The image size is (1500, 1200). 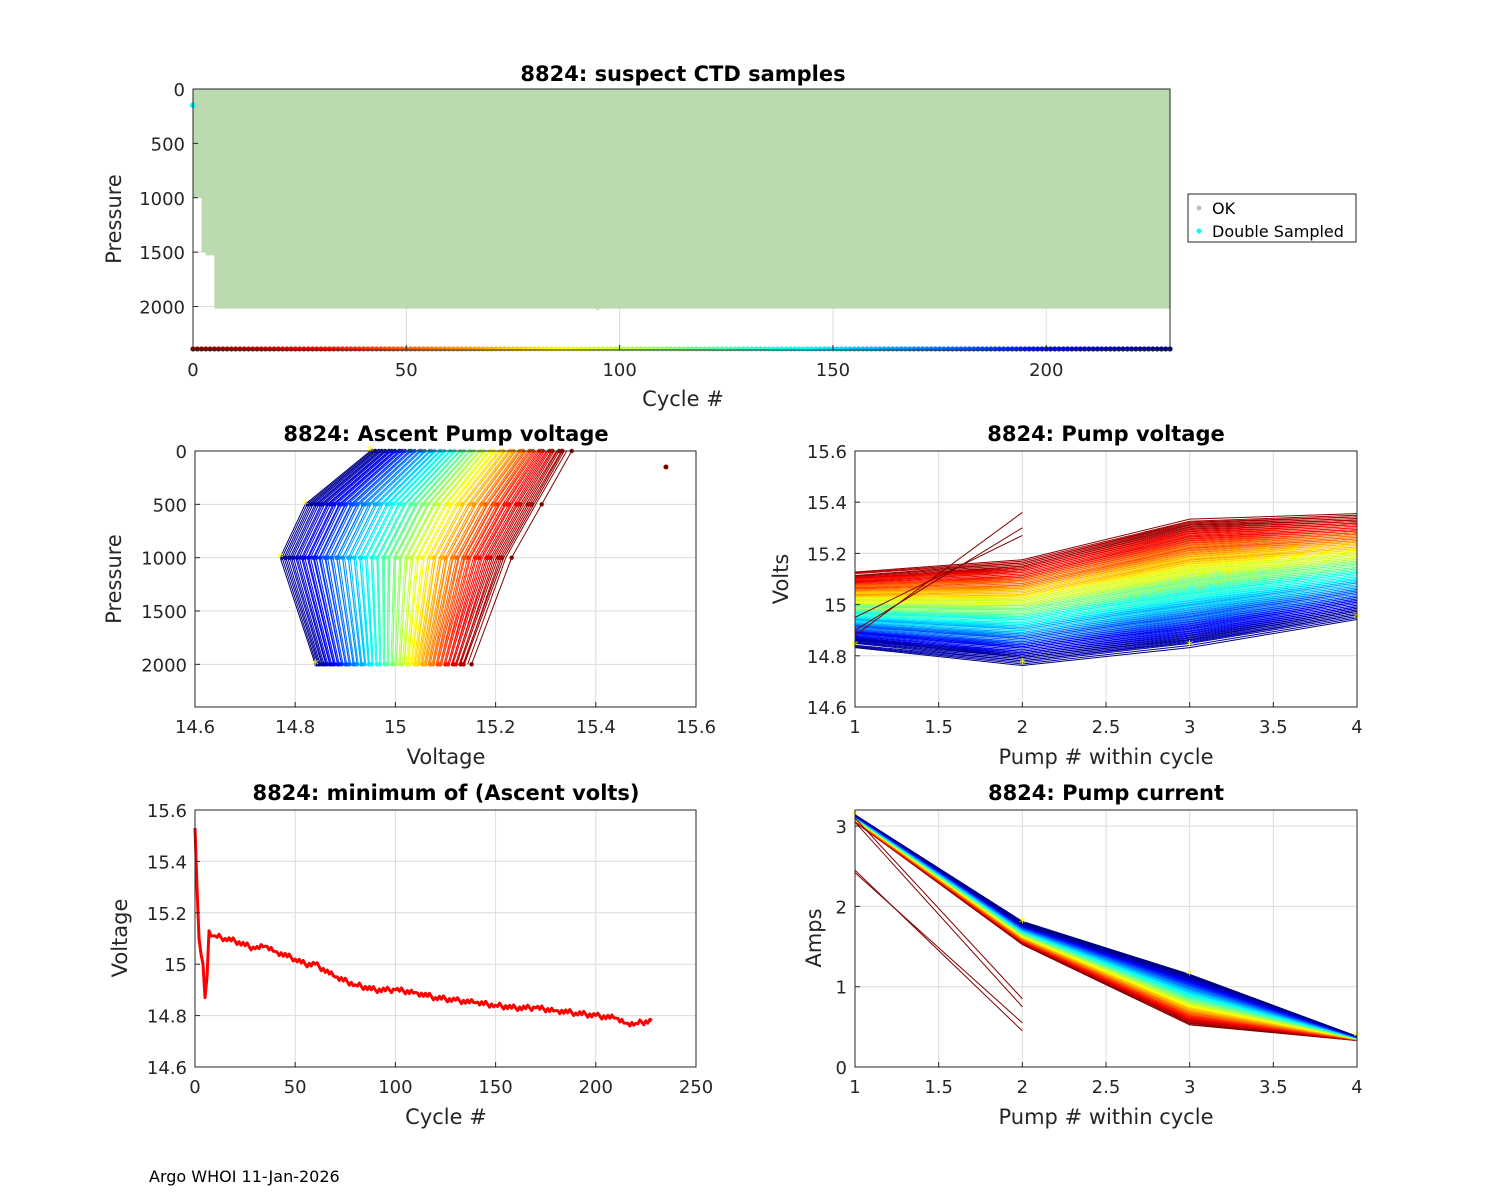 I want to click on axes-box, so click(x=681, y=219).